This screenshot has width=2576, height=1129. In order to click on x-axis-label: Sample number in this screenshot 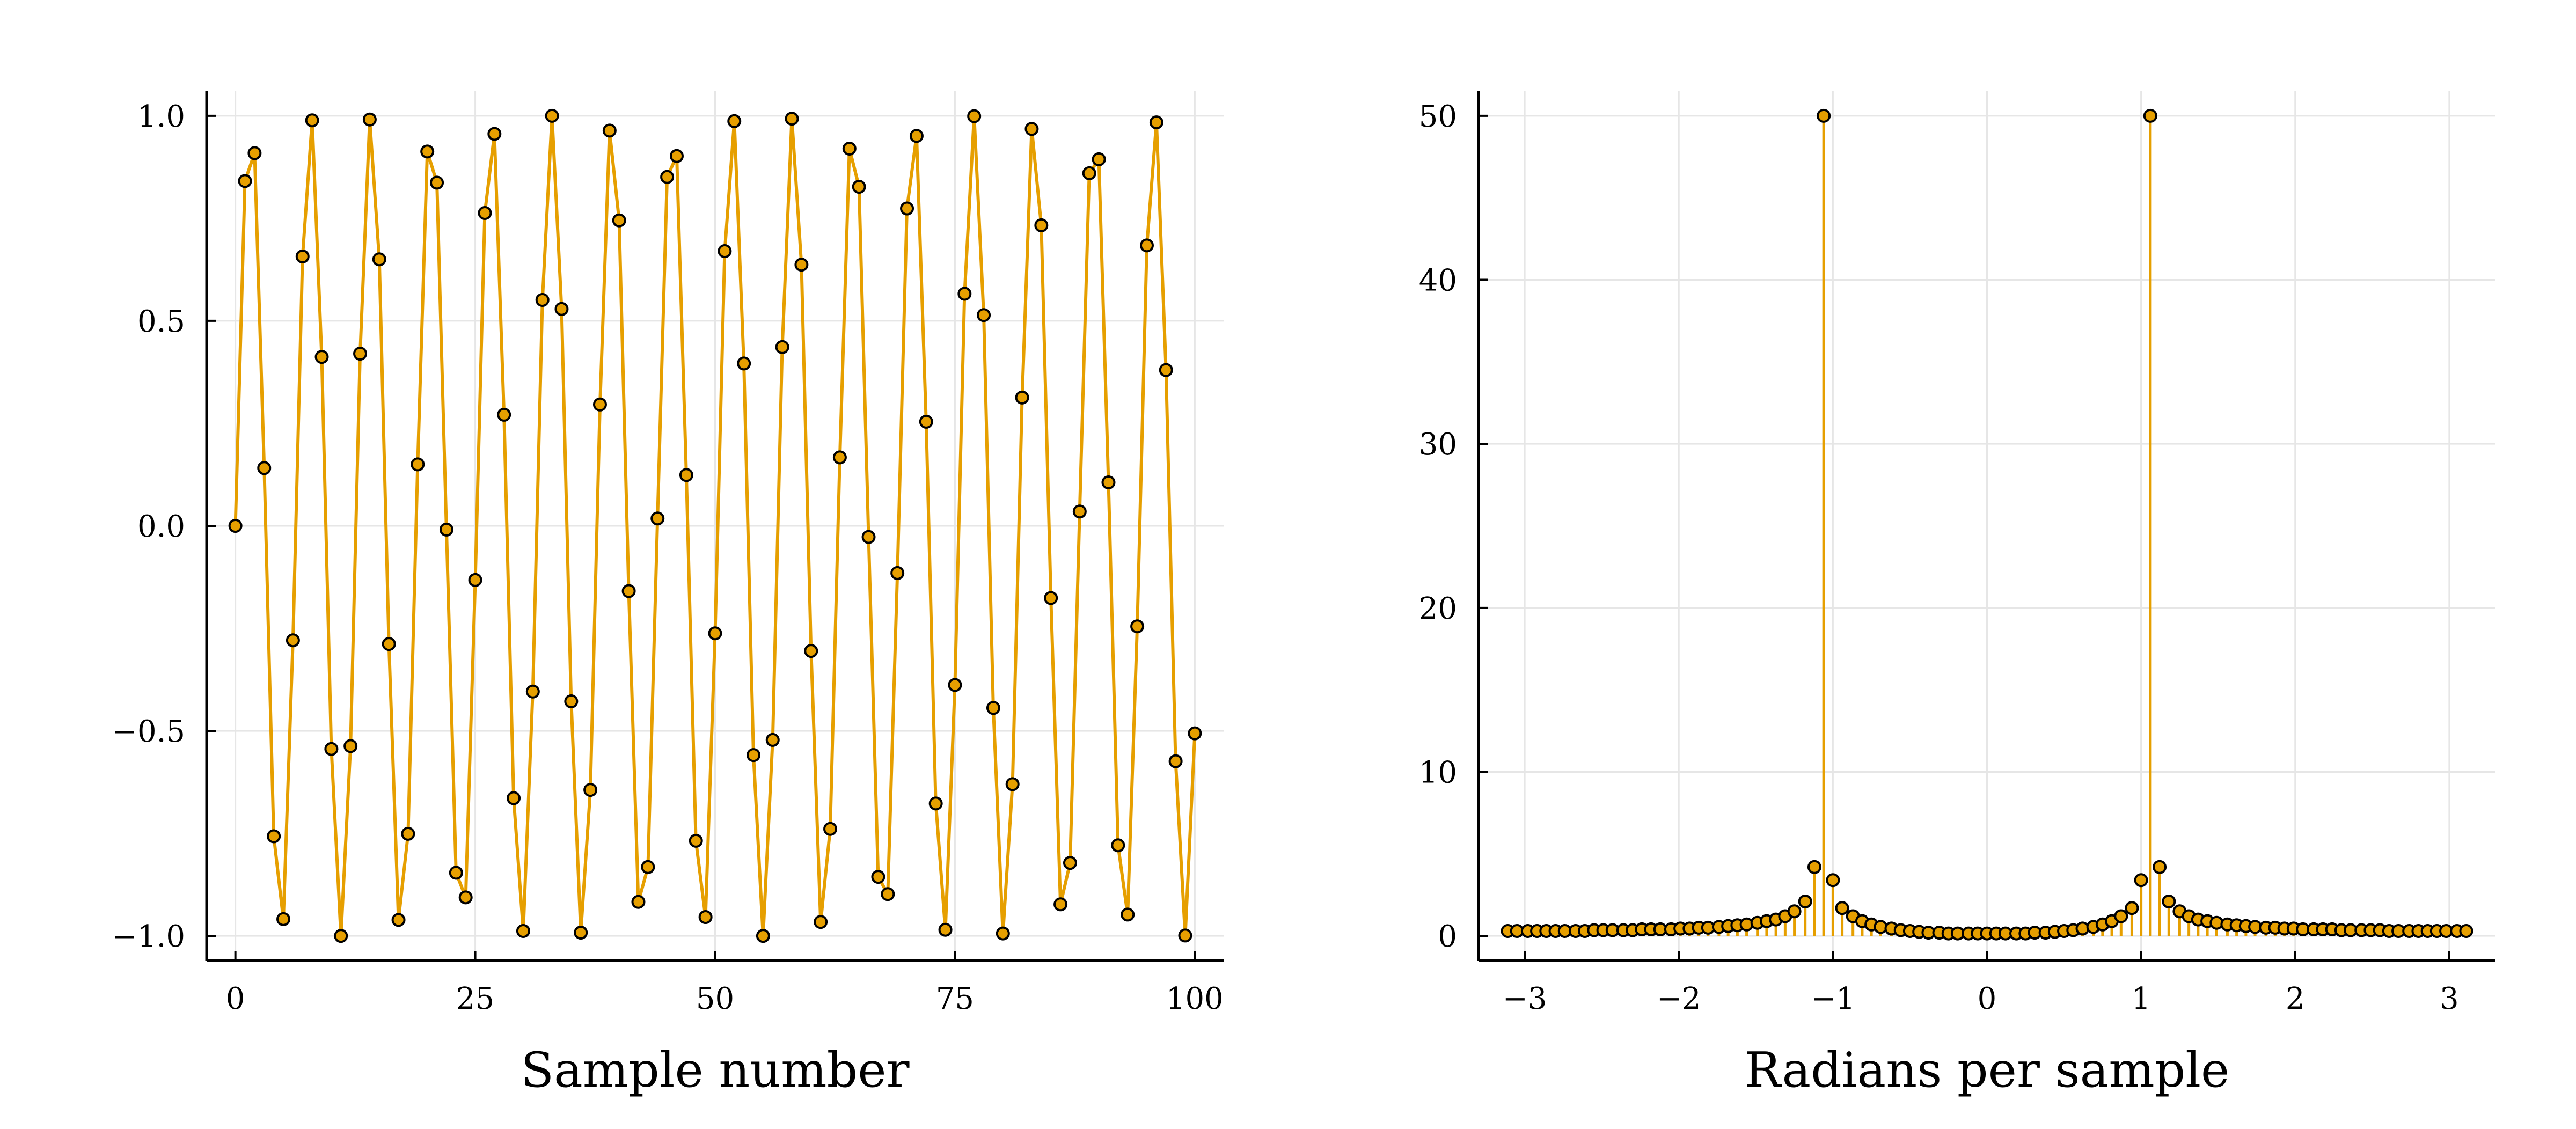, I will do `click(715, 1070)`.